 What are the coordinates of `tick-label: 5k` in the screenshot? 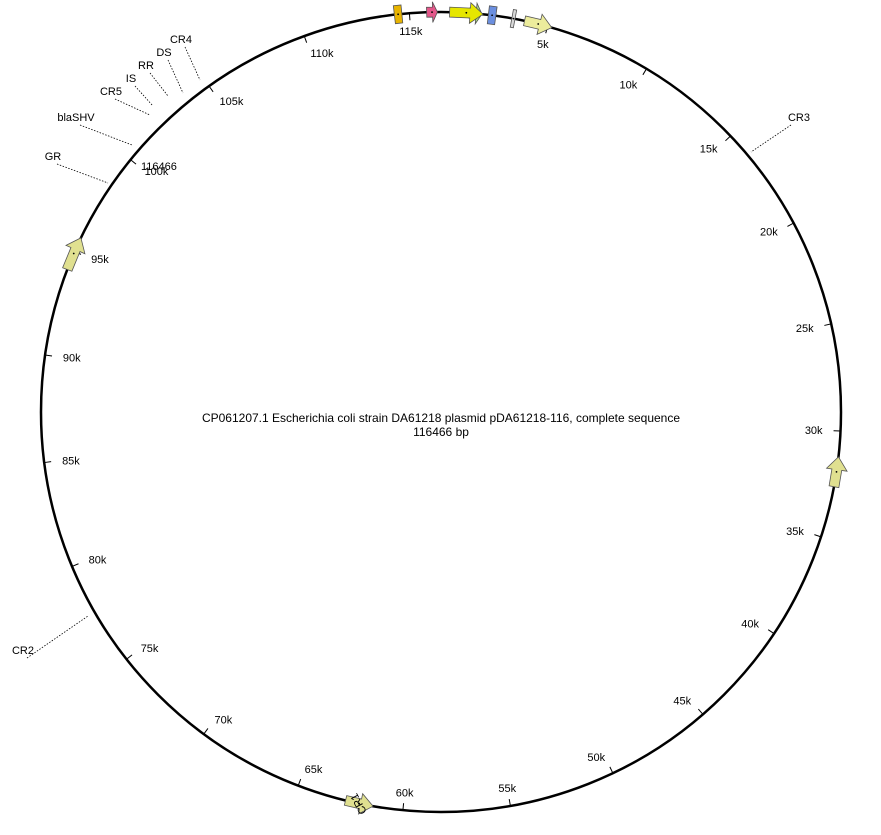 It's located at (543, 45).